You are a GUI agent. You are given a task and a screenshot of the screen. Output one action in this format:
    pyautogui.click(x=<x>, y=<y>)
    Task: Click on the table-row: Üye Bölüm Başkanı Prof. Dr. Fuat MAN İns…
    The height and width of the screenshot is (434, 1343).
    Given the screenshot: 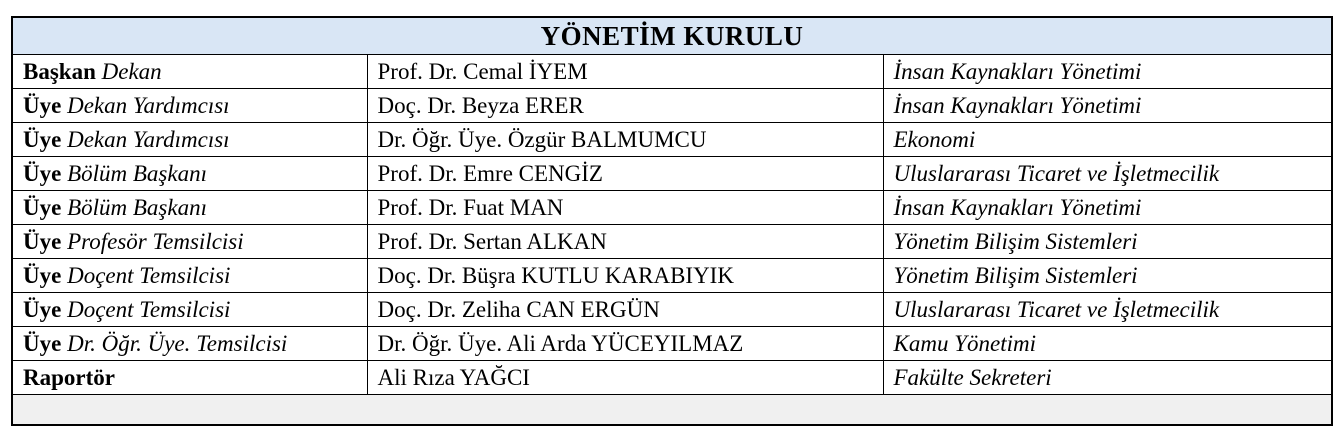 What is the action you would take?
    pyautogui.click(x=672, y=207)
    